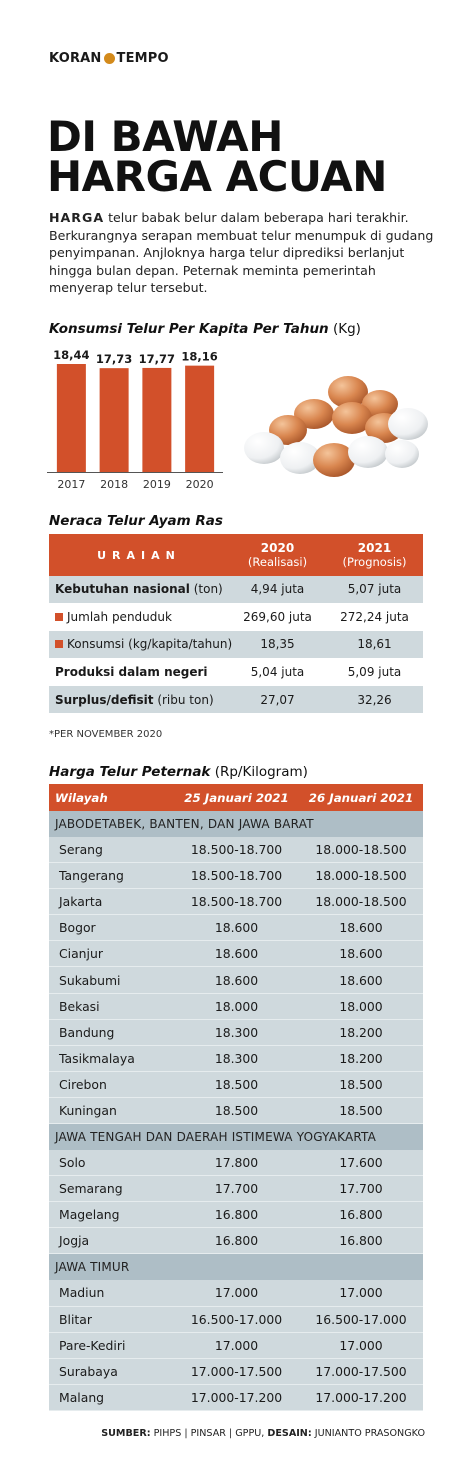 The image size is (474, 1477). What do you see at coordinates (82, 1293) in the screenshot?
I see `price-region: Madiun` at bounding box center [82, 1293].